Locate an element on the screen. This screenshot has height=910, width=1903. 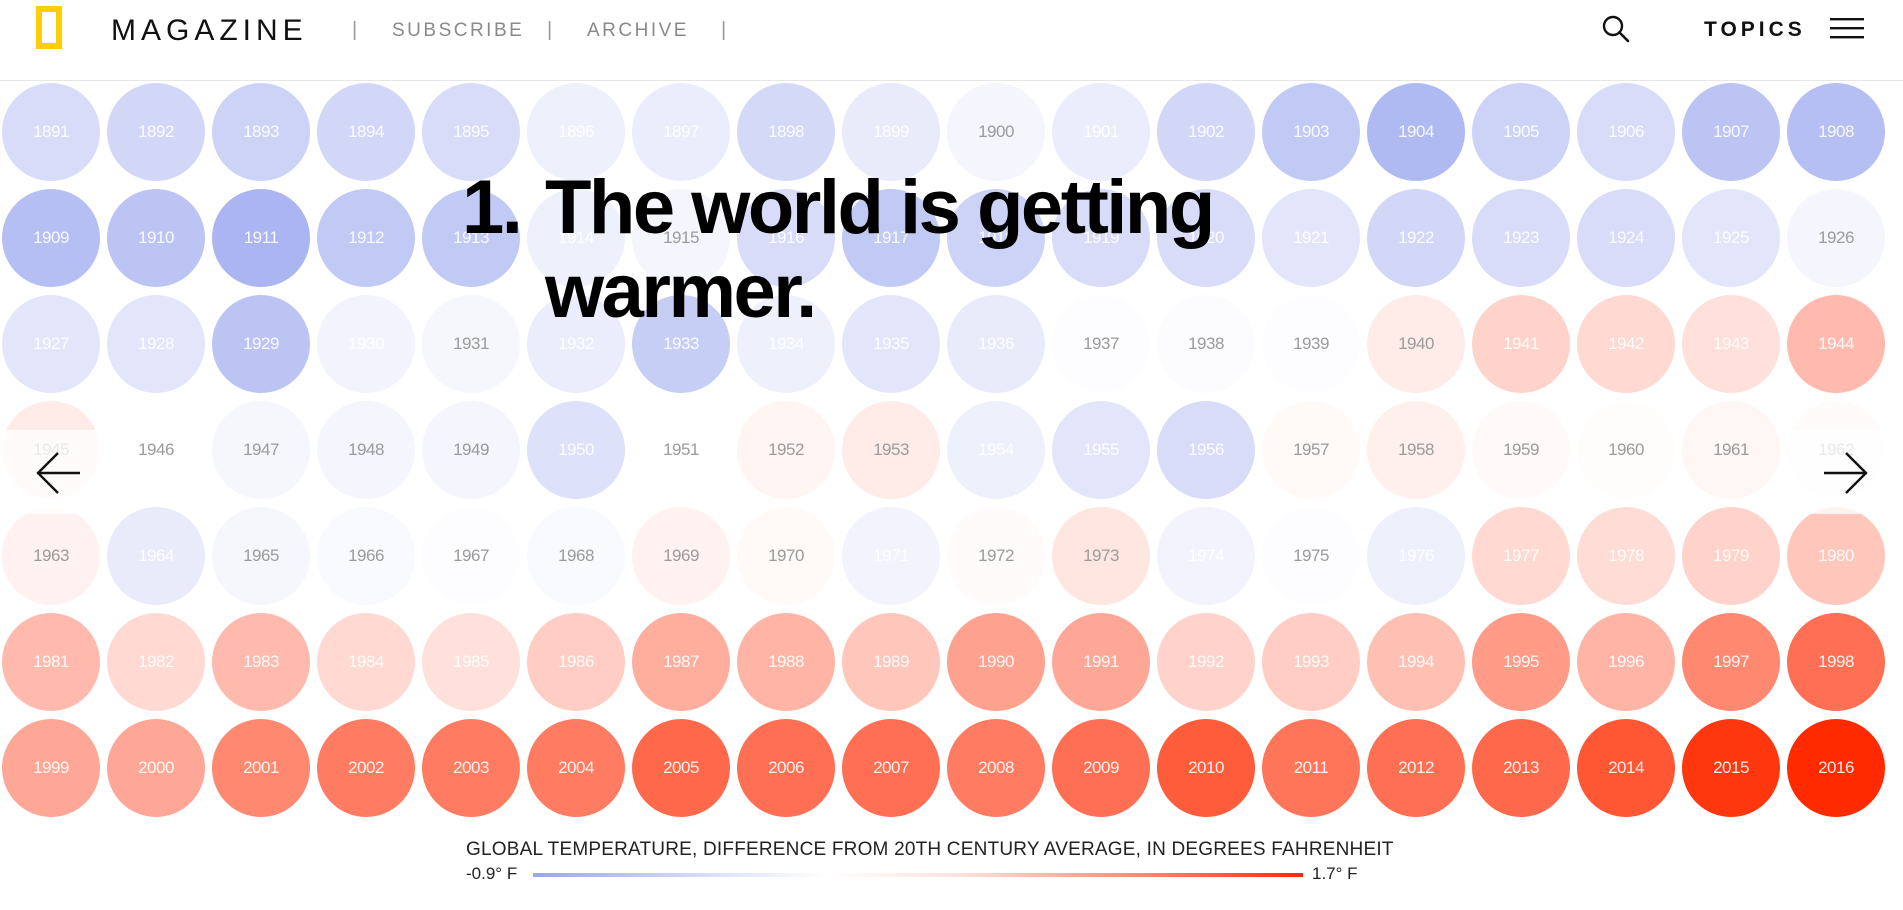
year-circle-1898: 1898 is located at coordinates (786, 132).